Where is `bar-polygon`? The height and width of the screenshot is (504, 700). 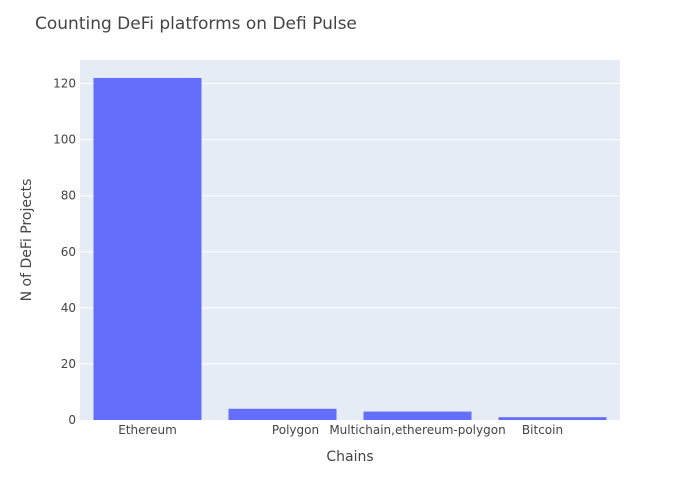 bar-polygon is located at coordinates (282, 414).